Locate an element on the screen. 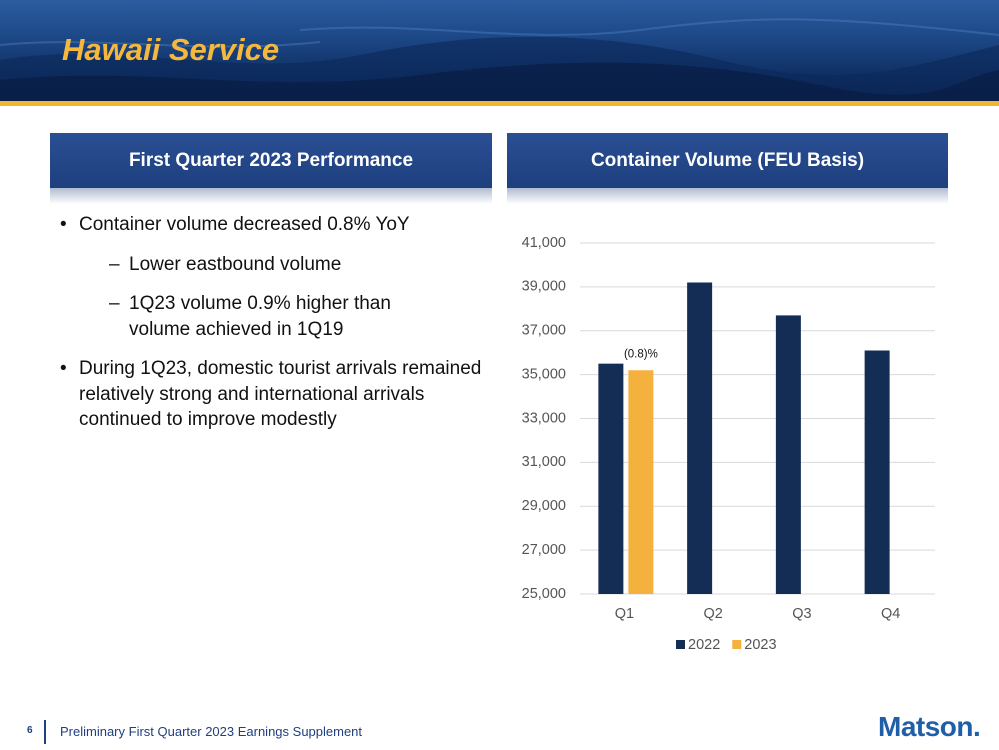 Image resolution: width=999 pixels, height=750 pixels. legend-label: 2022 is located at coordinates (704, 645).